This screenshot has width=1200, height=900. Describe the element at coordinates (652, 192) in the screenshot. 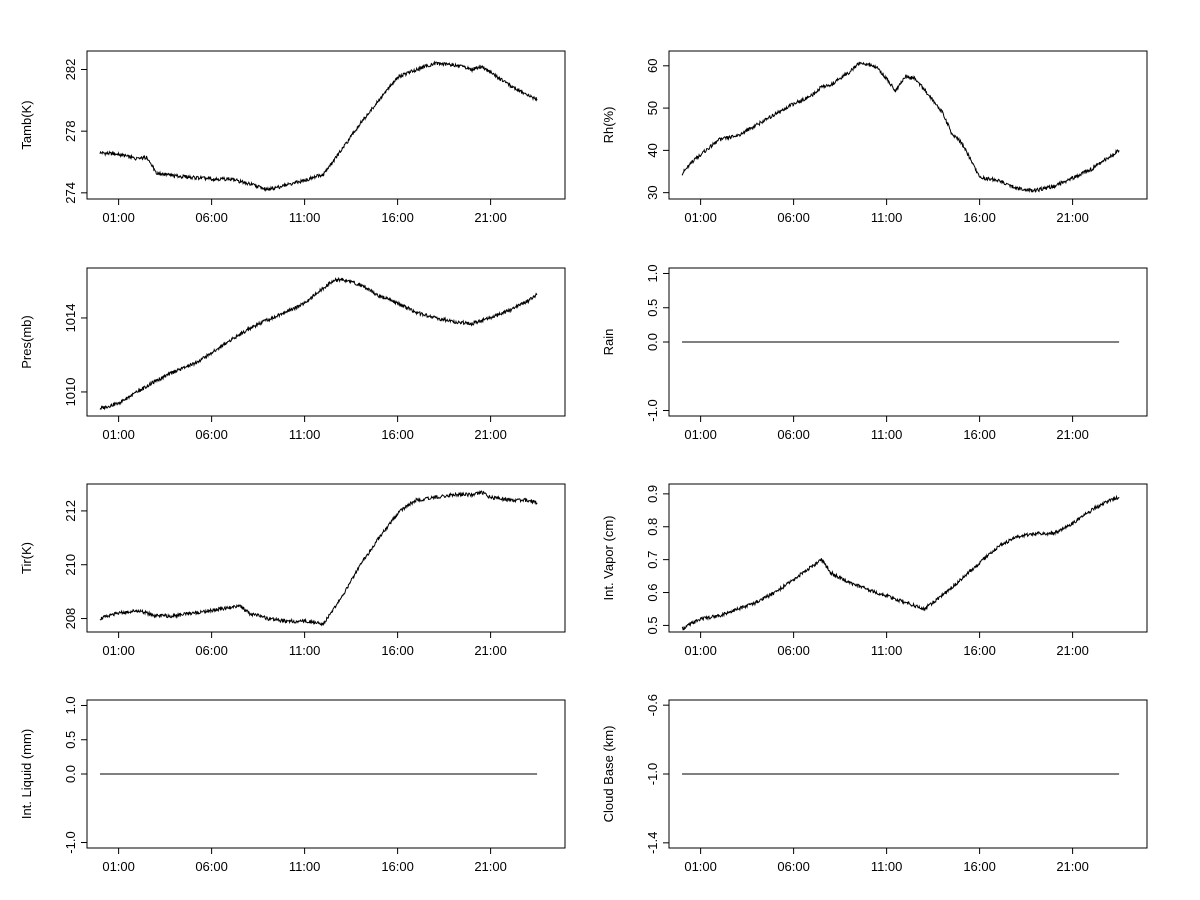

I see `y-tick-label: 30` at that location.